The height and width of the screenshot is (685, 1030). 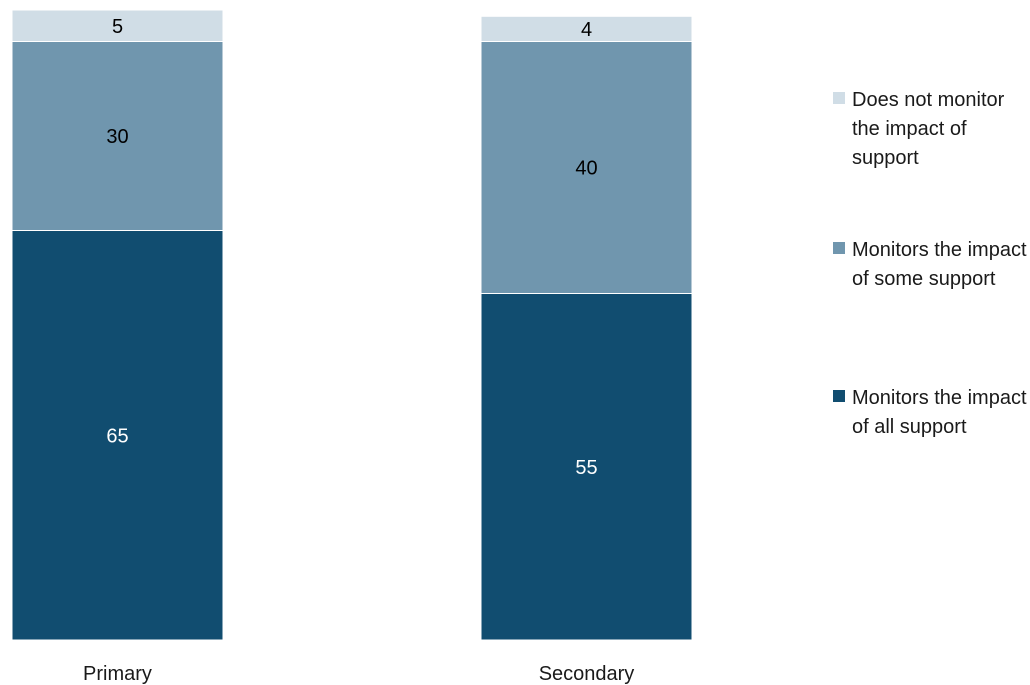 I want to click on legend-item-2: Does not monitor the impact of support, so click(x=930, y=129).